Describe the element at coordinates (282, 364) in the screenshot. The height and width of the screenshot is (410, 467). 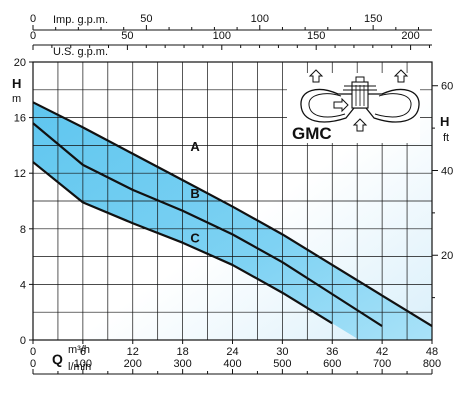
I see `x-tick-label-lmin: 500` at that location.